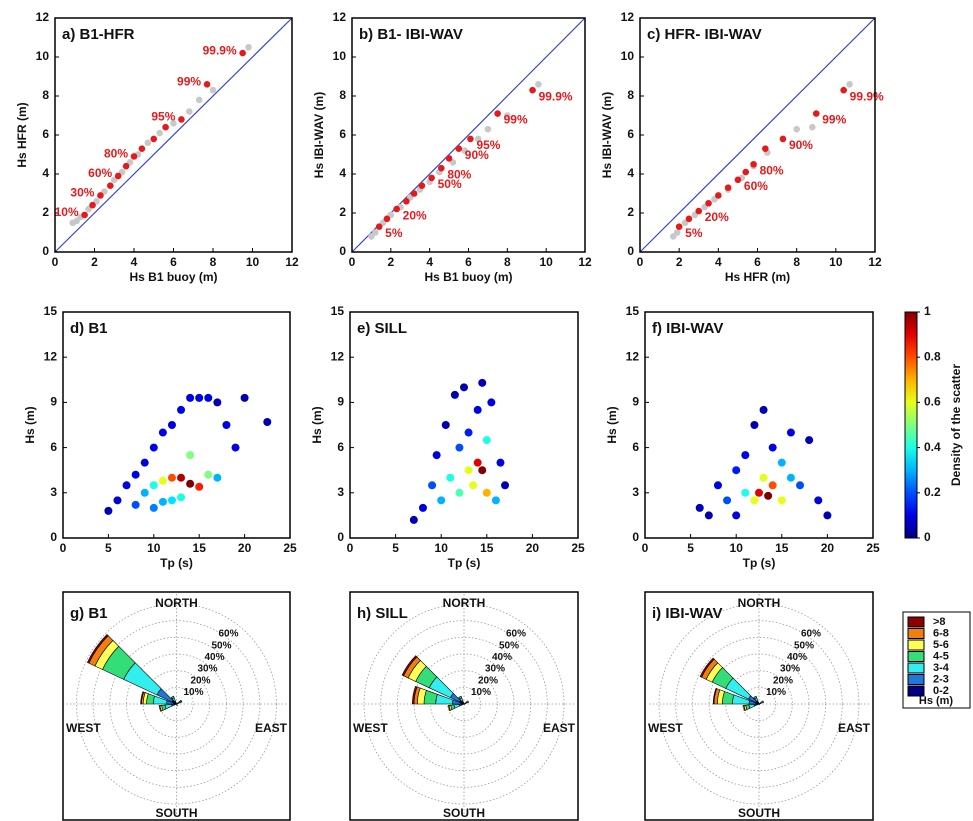  I want to click on panel-title: e) SILL, so click(382, 328).